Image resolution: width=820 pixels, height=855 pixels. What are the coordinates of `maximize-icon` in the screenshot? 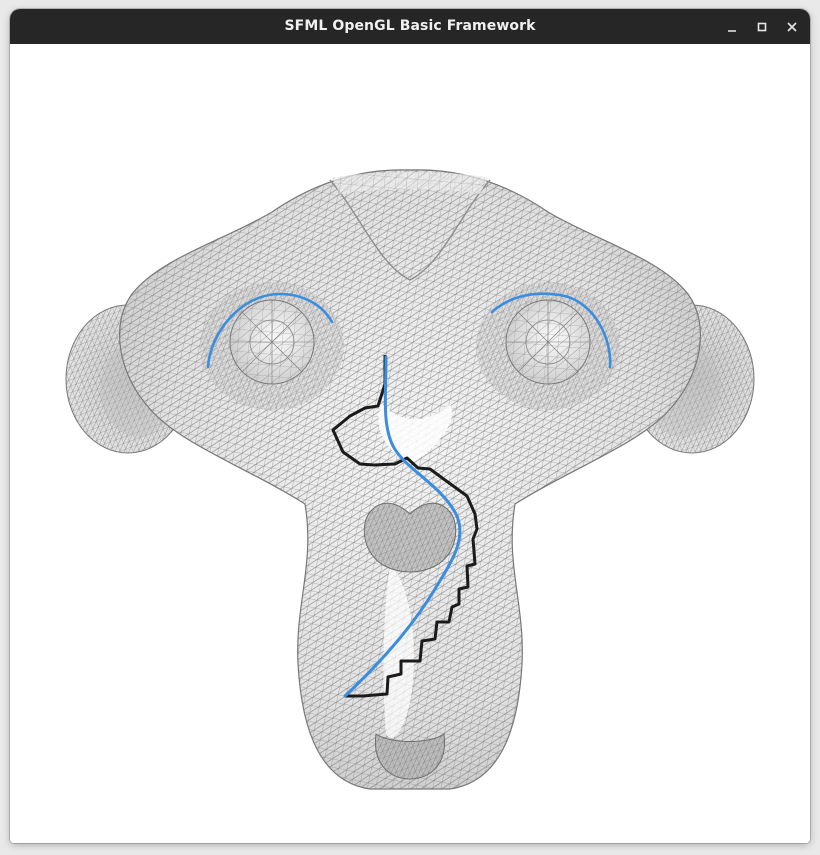 It's located at (762, 27).